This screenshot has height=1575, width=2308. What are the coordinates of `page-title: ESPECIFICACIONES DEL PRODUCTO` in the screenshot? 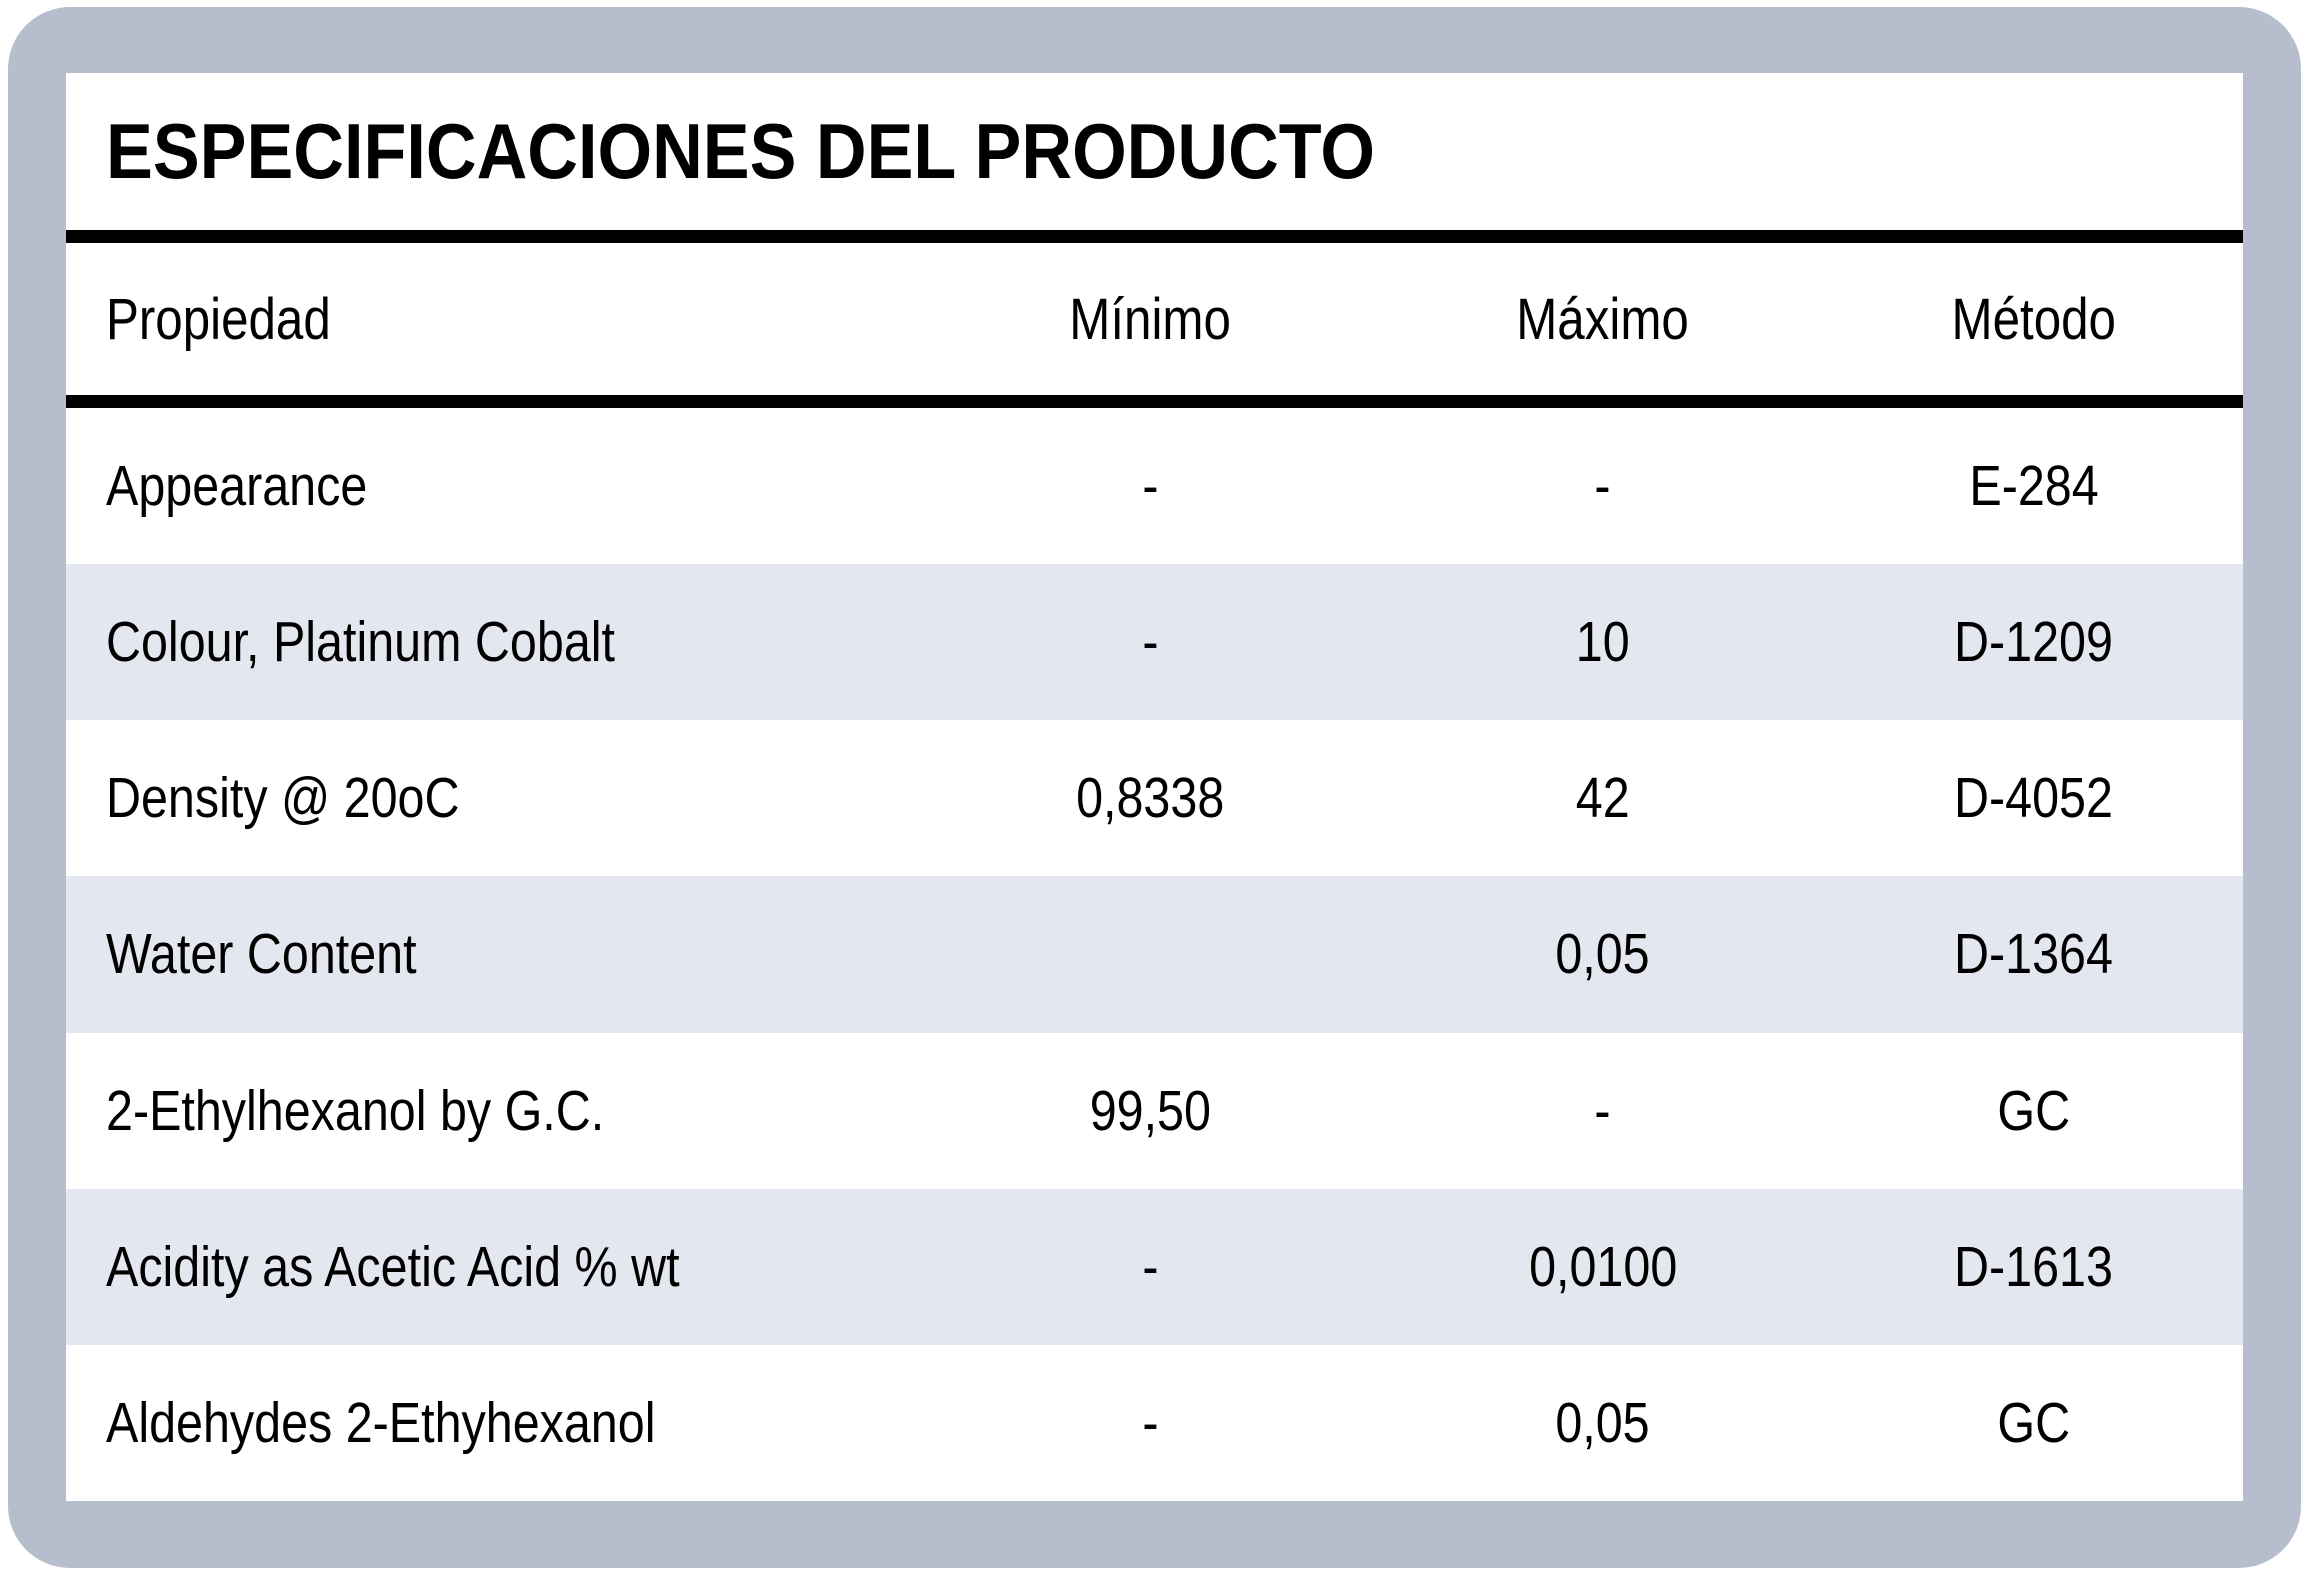 It's located at (740, 151).